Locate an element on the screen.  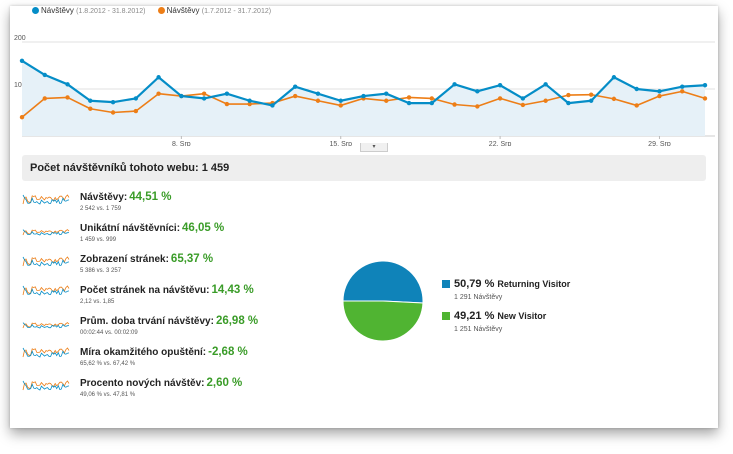
metric-name: Procento nových návštěv: is located at coordinates (142, 383).